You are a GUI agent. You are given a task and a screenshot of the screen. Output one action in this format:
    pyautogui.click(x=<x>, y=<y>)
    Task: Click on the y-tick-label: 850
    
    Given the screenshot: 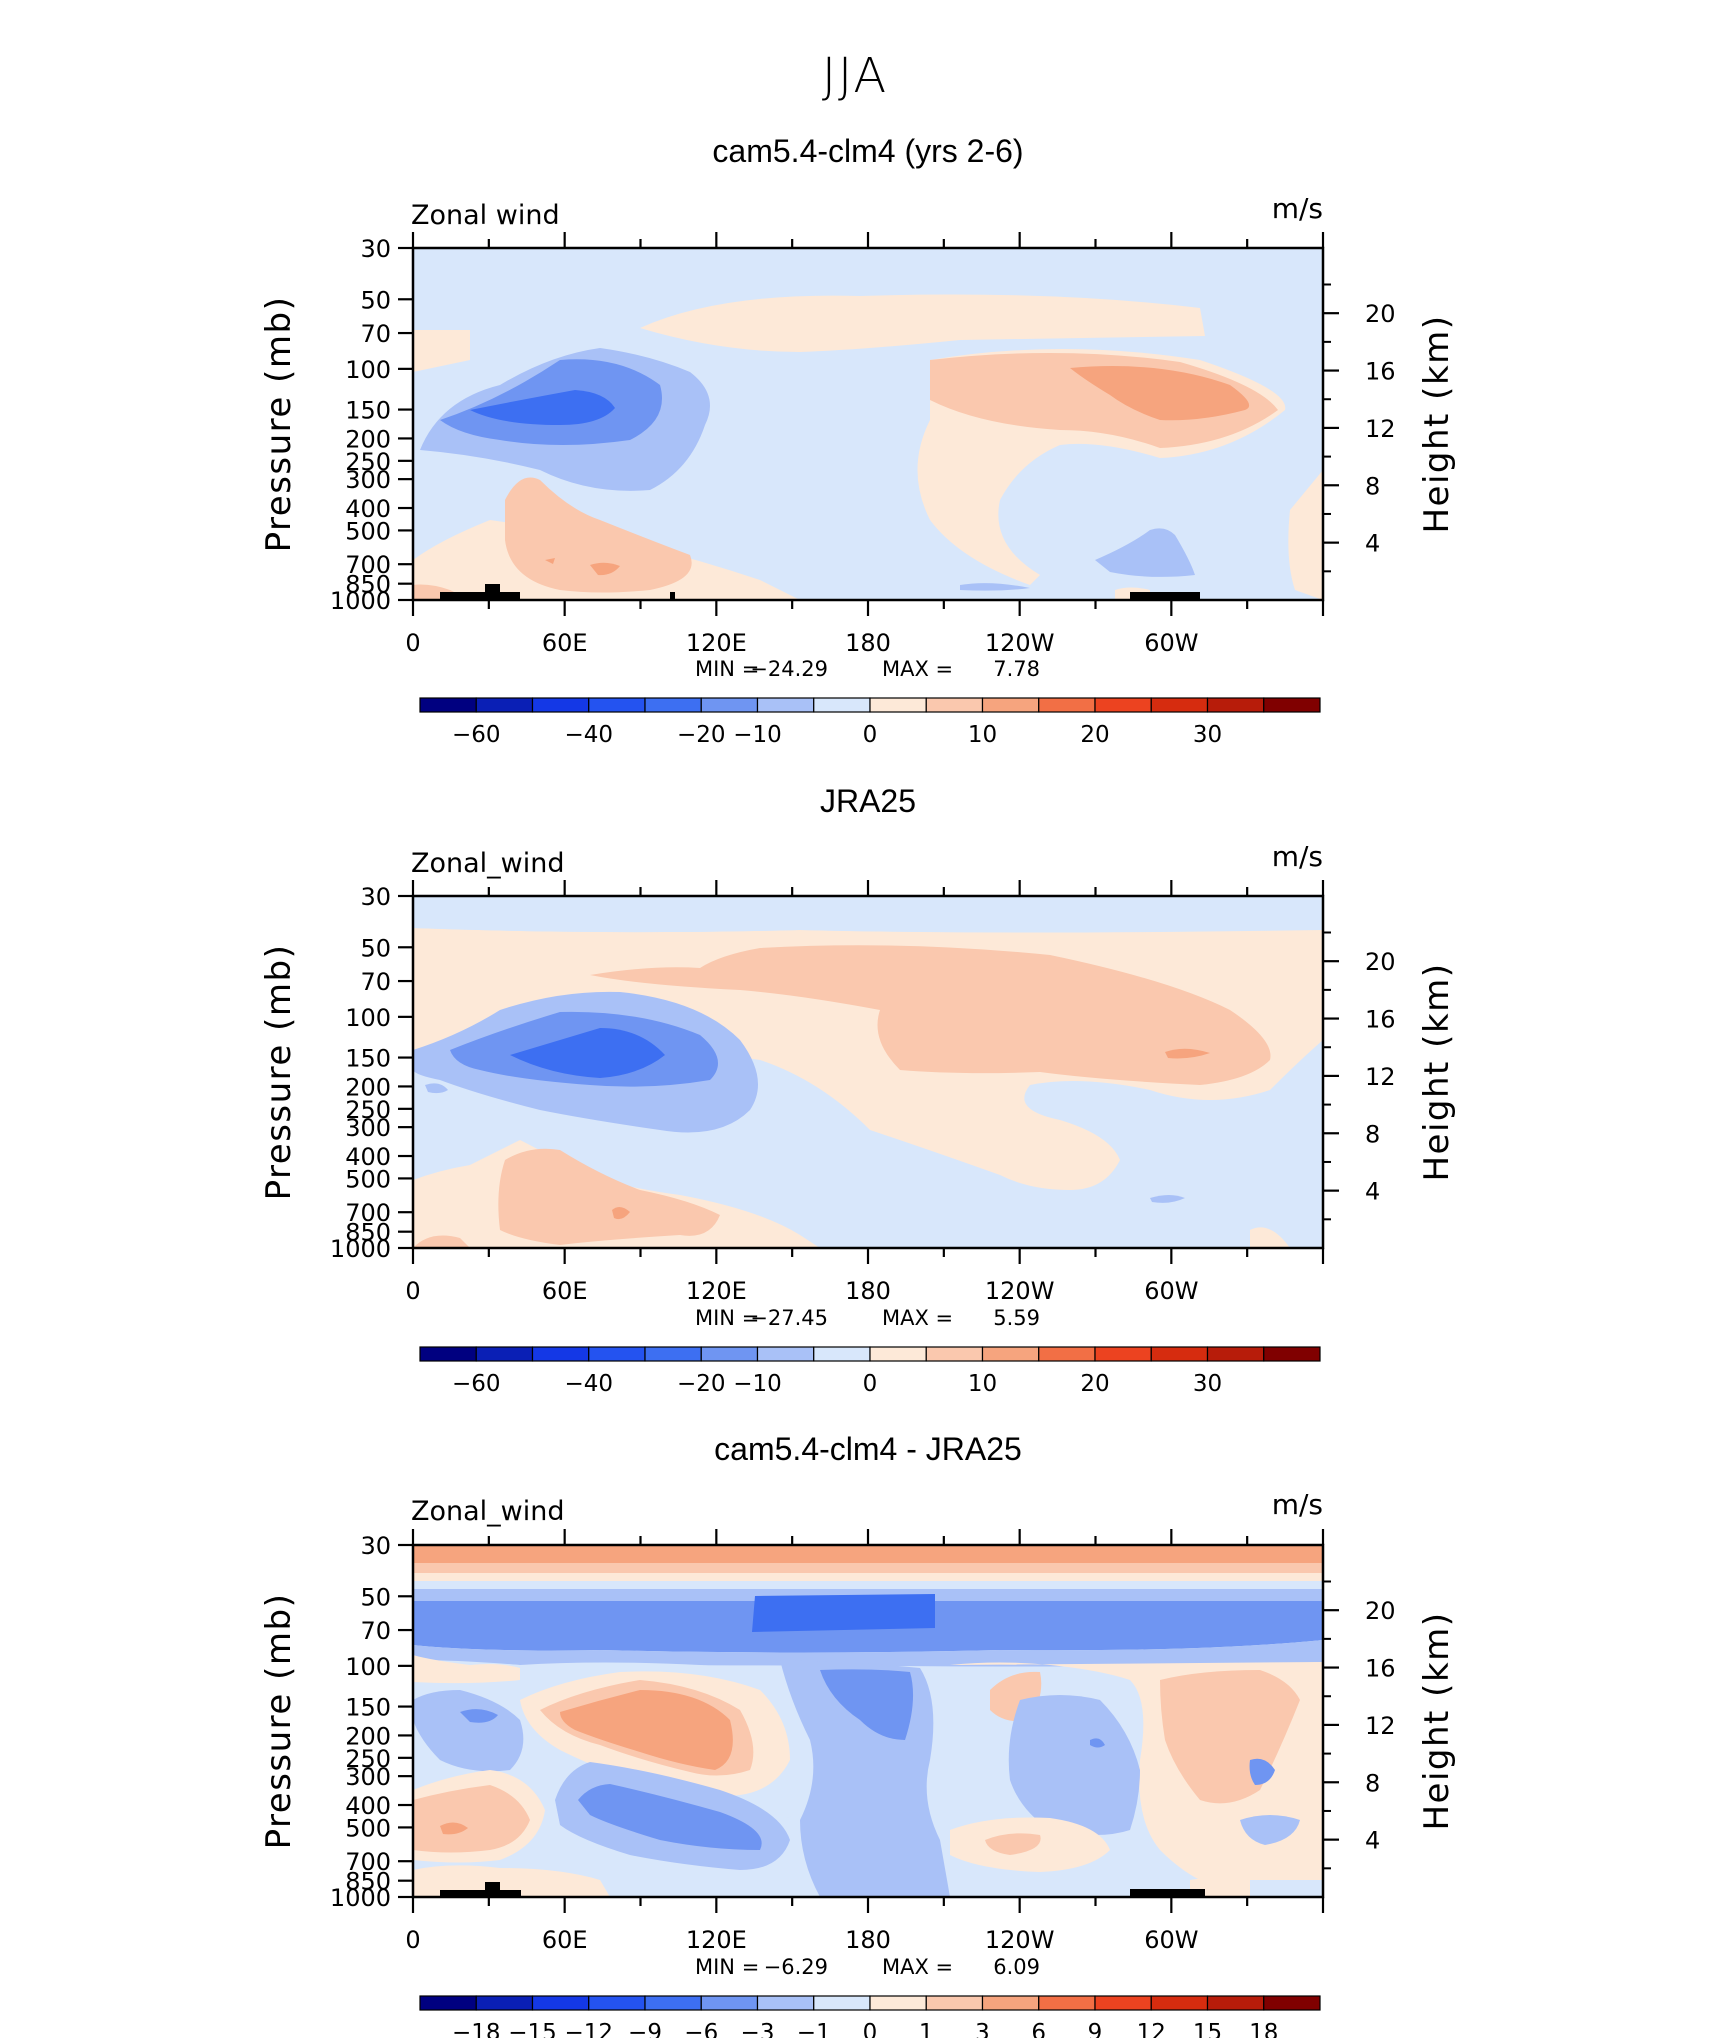 What is the action you would take?
    pyautogui.click(x=368, y=1882)
    